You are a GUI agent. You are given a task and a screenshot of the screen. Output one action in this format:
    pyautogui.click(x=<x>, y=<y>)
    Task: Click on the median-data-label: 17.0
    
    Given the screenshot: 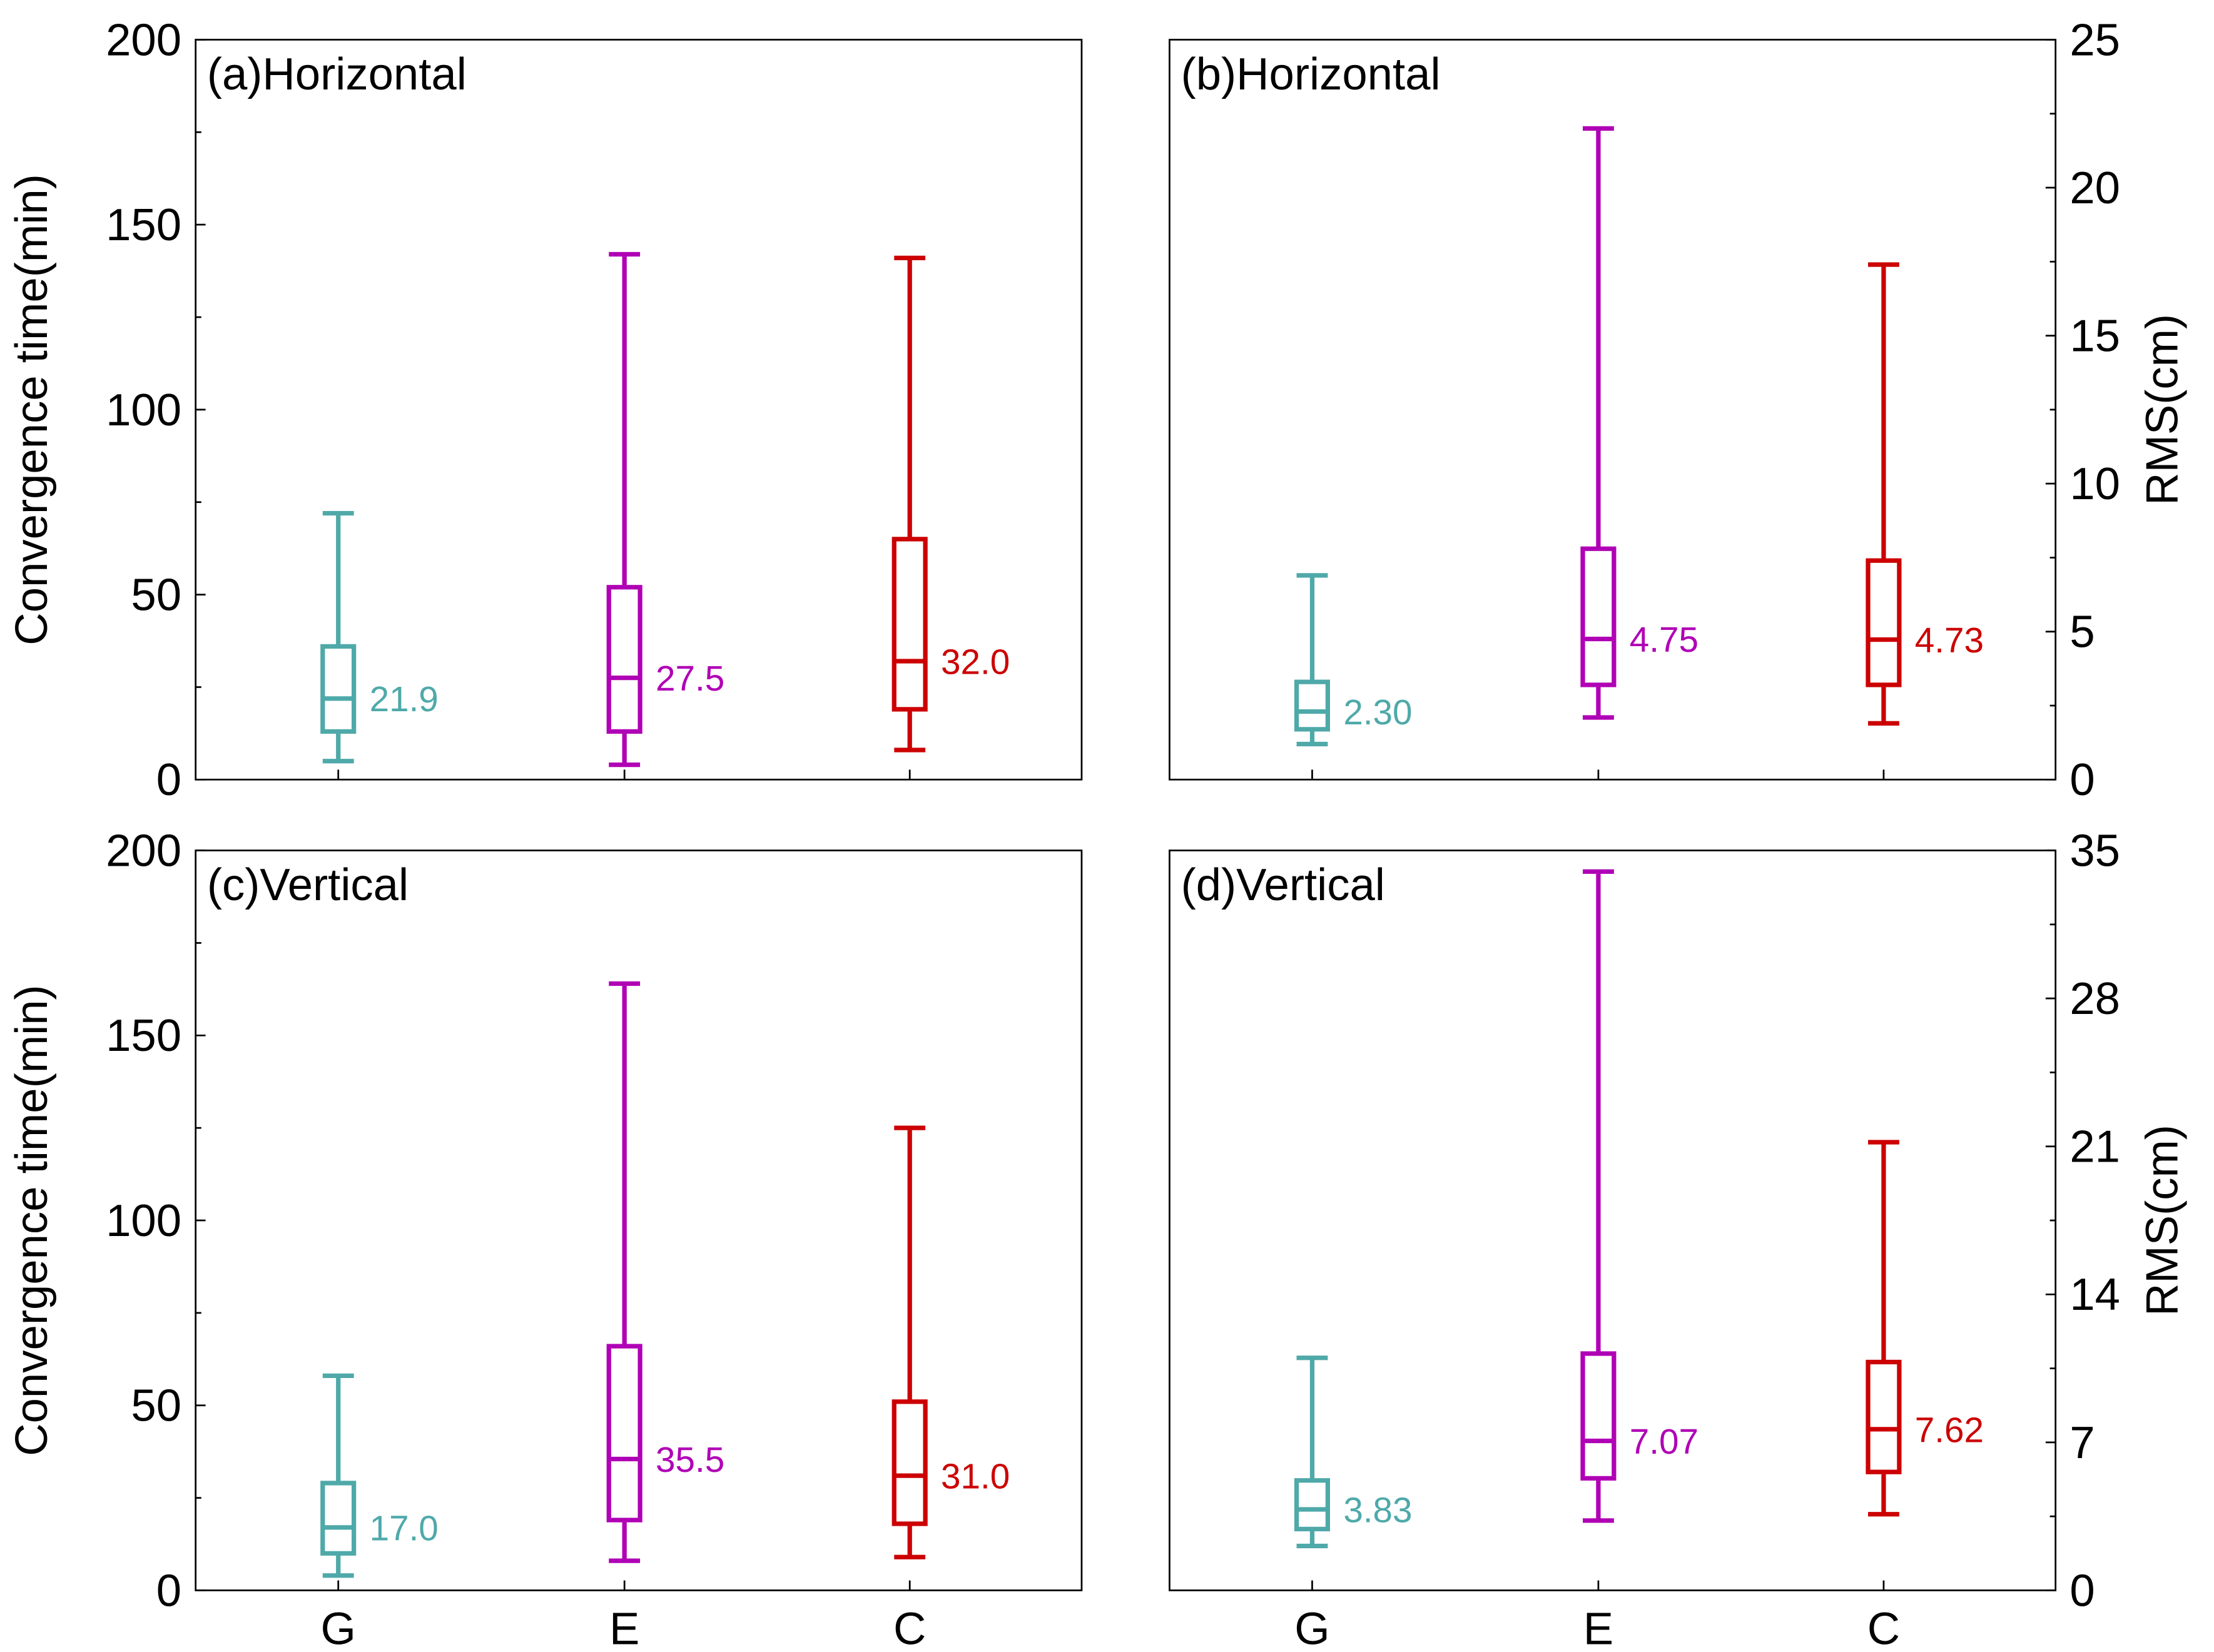 What is the action you would take?
    pyautogui.click(x=404, y=1529)
    